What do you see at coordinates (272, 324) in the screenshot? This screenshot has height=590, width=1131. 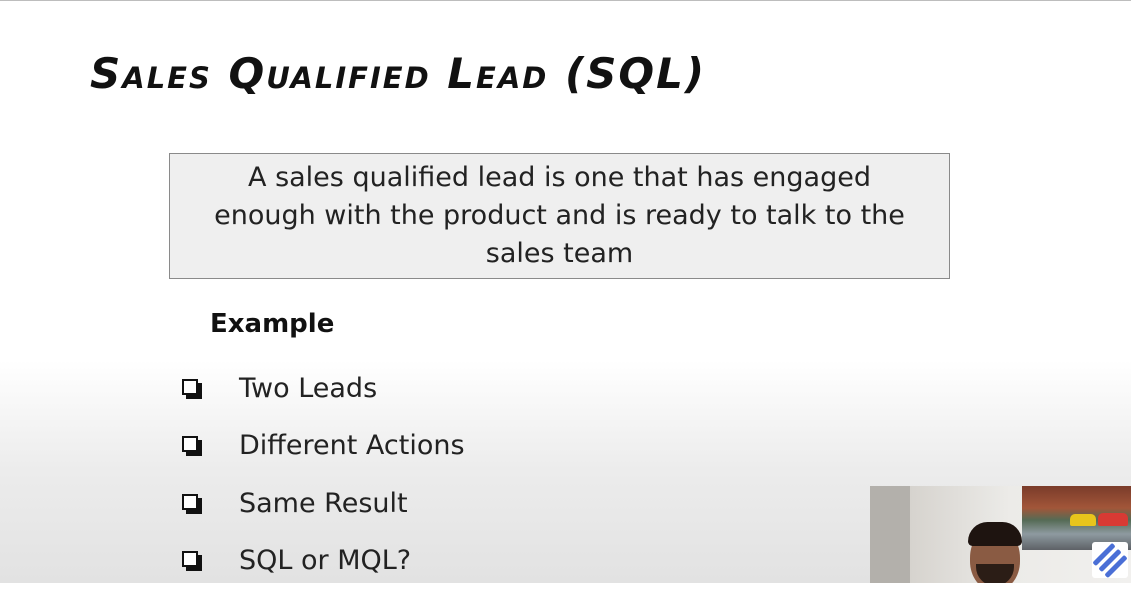 I see `example-heading: Example` at bounding box center [272, 324].